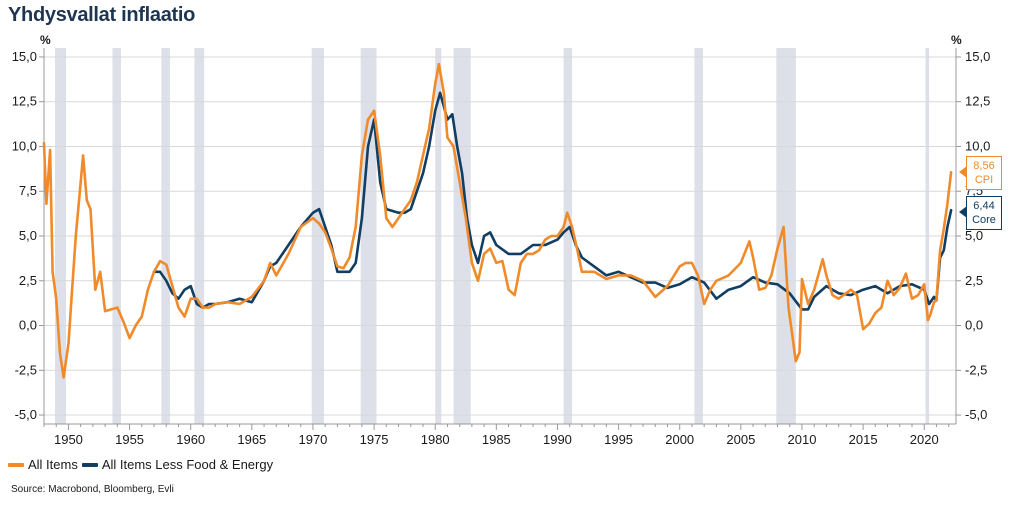 The image size is (1012, 506). What do you see at coordinates (980, 173) in the screenshot?
I see `cpi-callout: 8,56 CPI` at bounding box center [980, 173].